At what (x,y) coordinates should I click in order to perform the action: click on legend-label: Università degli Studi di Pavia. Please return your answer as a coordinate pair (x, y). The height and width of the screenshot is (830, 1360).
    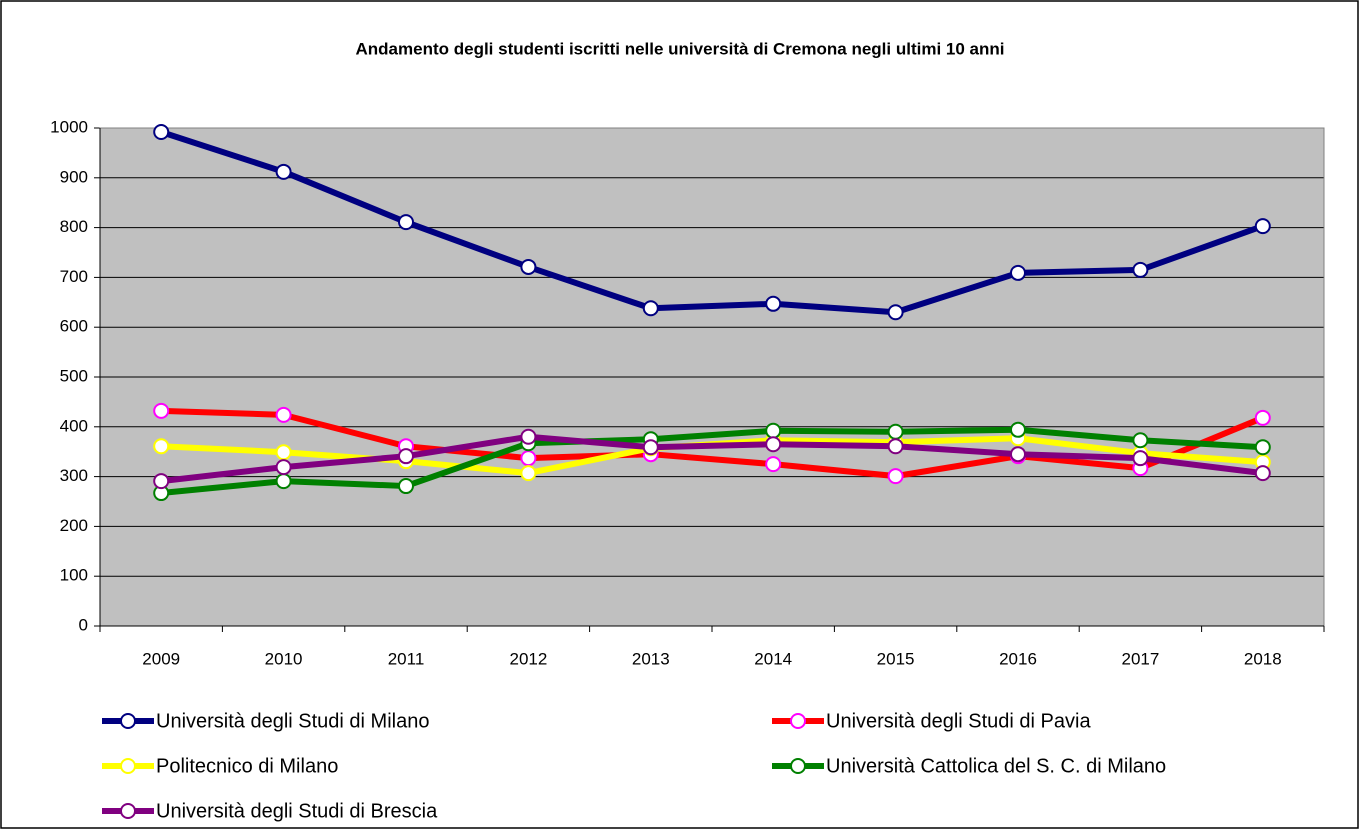
    Looking at the image, I should click on (958, 721).